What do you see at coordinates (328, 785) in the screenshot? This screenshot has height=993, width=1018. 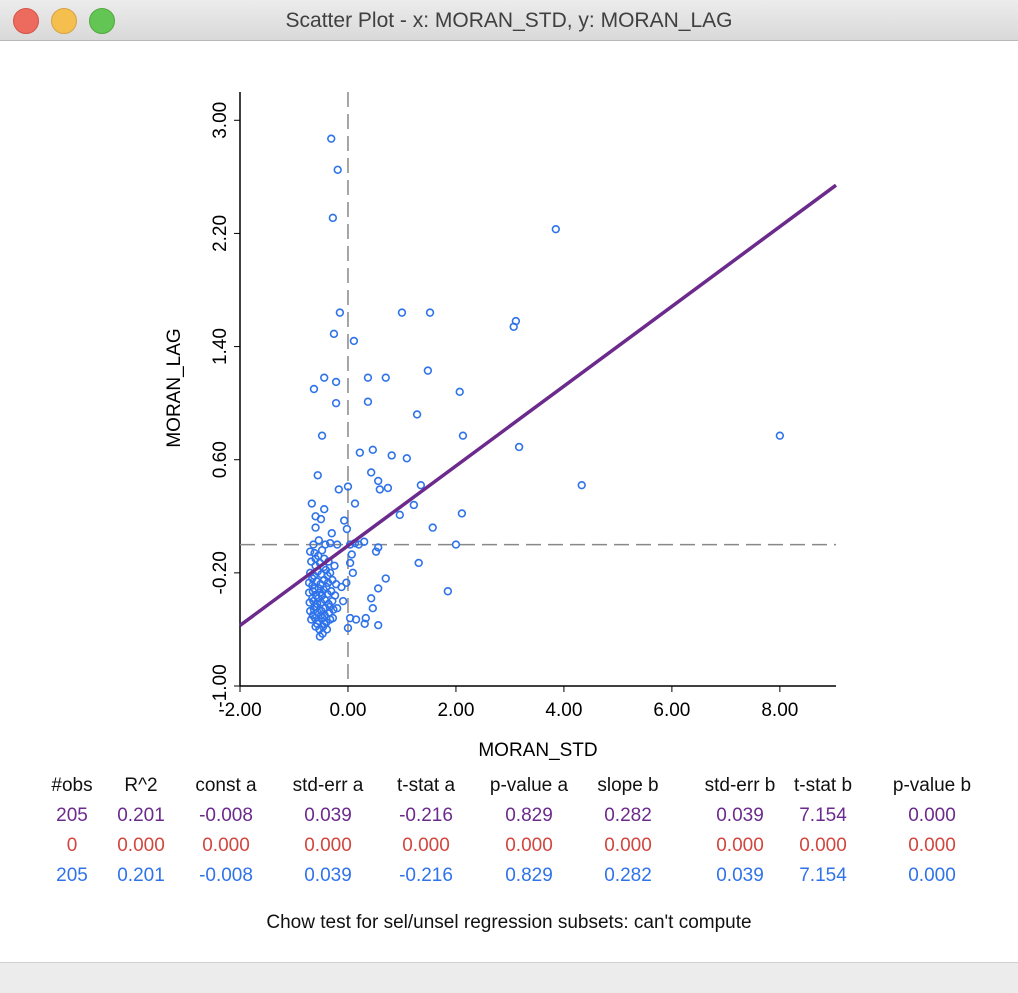 I see `stats-header: std-err a` at bounding box center [328, 785].